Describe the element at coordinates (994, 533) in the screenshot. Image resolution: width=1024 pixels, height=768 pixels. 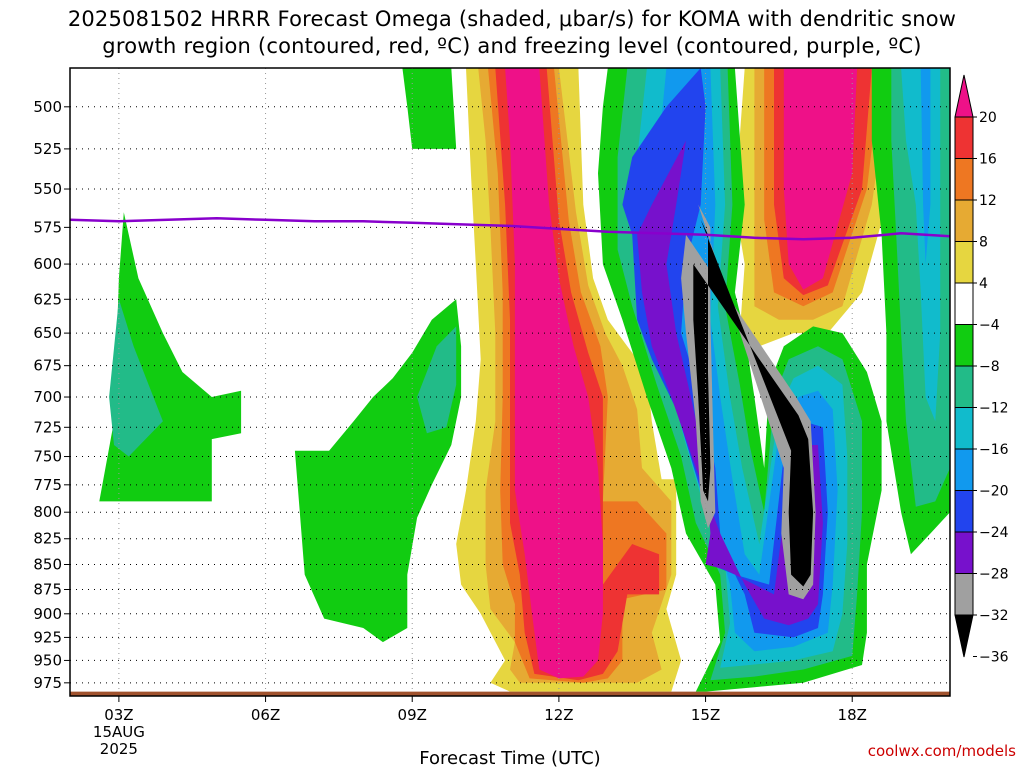
I see `colorbar-label: −24` at that location.